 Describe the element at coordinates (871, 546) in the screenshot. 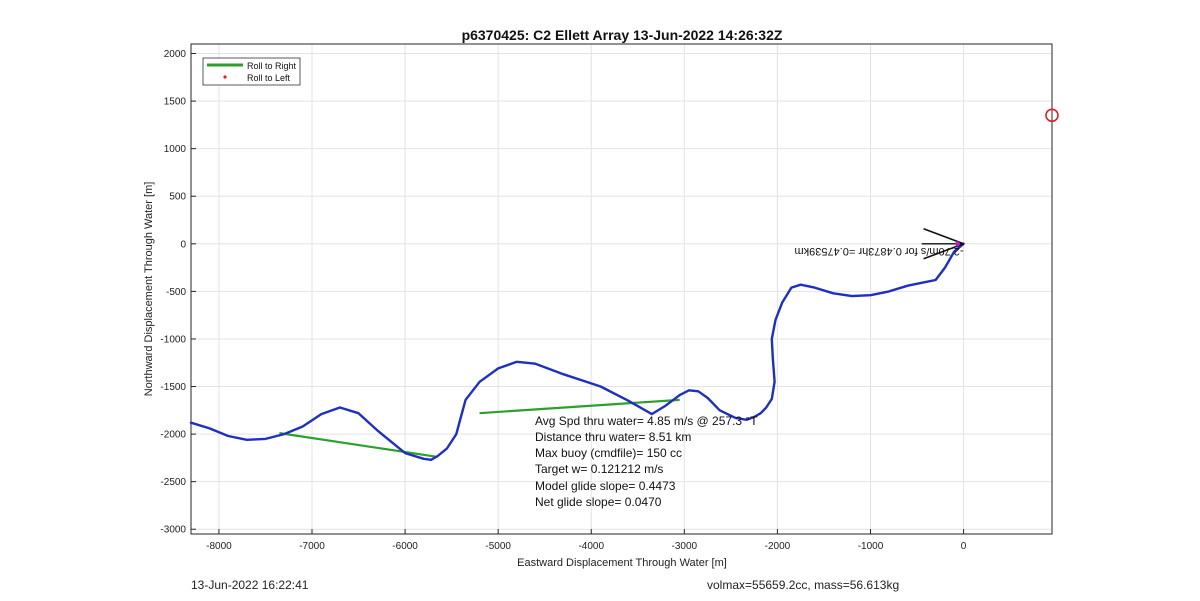

I see `x-tick-label: -1000` at that location.